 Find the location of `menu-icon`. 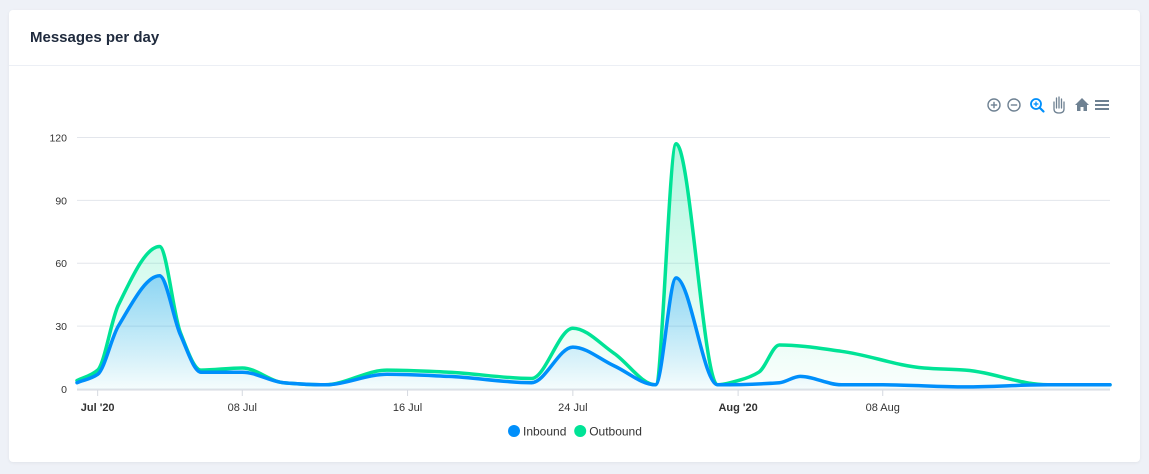

menu-icon is located at coordinates (1102, 105).